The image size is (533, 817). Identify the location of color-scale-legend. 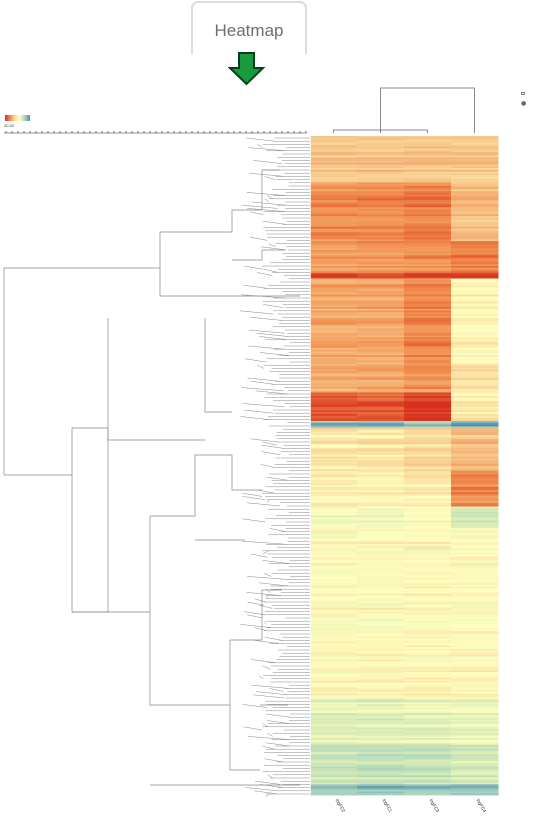
(17, 118).